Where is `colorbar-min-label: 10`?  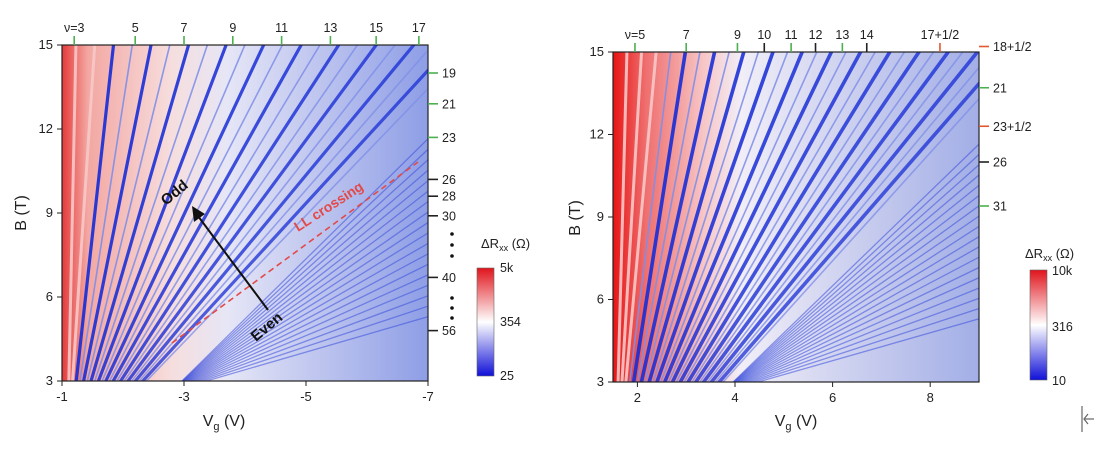 colorbar-min-label: 10 is located at coordinates (1059, 381).